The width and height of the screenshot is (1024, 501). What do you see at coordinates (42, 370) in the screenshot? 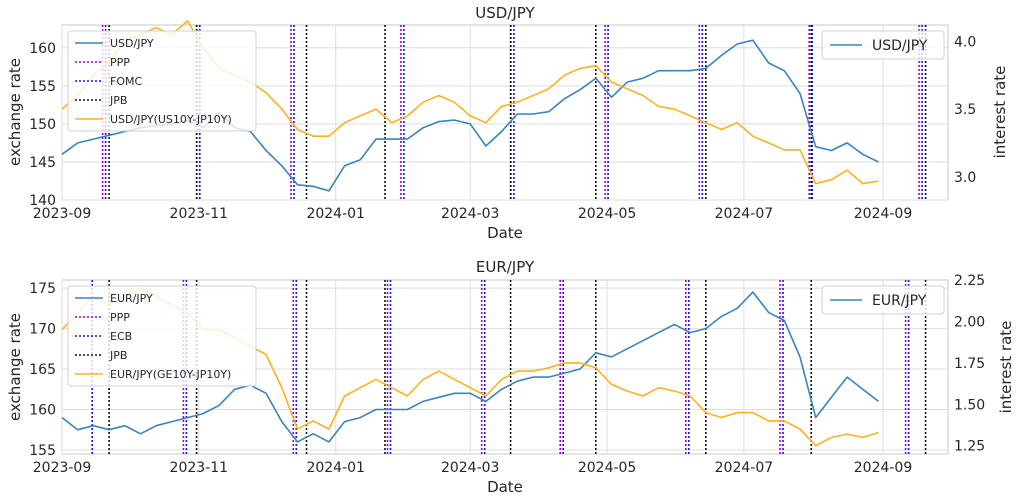
I see `y-tick-label: 165` at bounding box center [42, 370].